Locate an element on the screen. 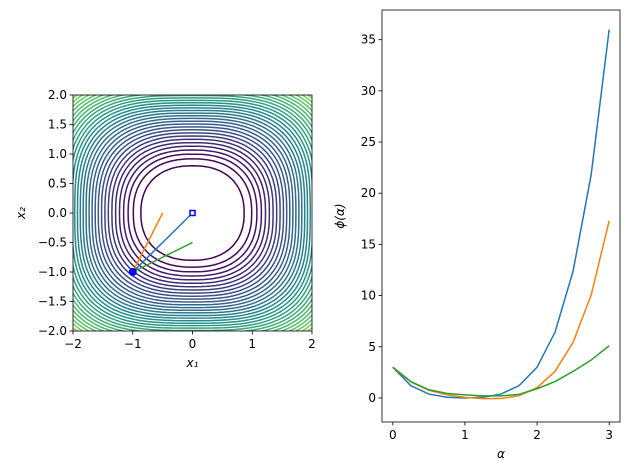 The image size is (630, 470). contour-line is located at coordinates (192, 213).